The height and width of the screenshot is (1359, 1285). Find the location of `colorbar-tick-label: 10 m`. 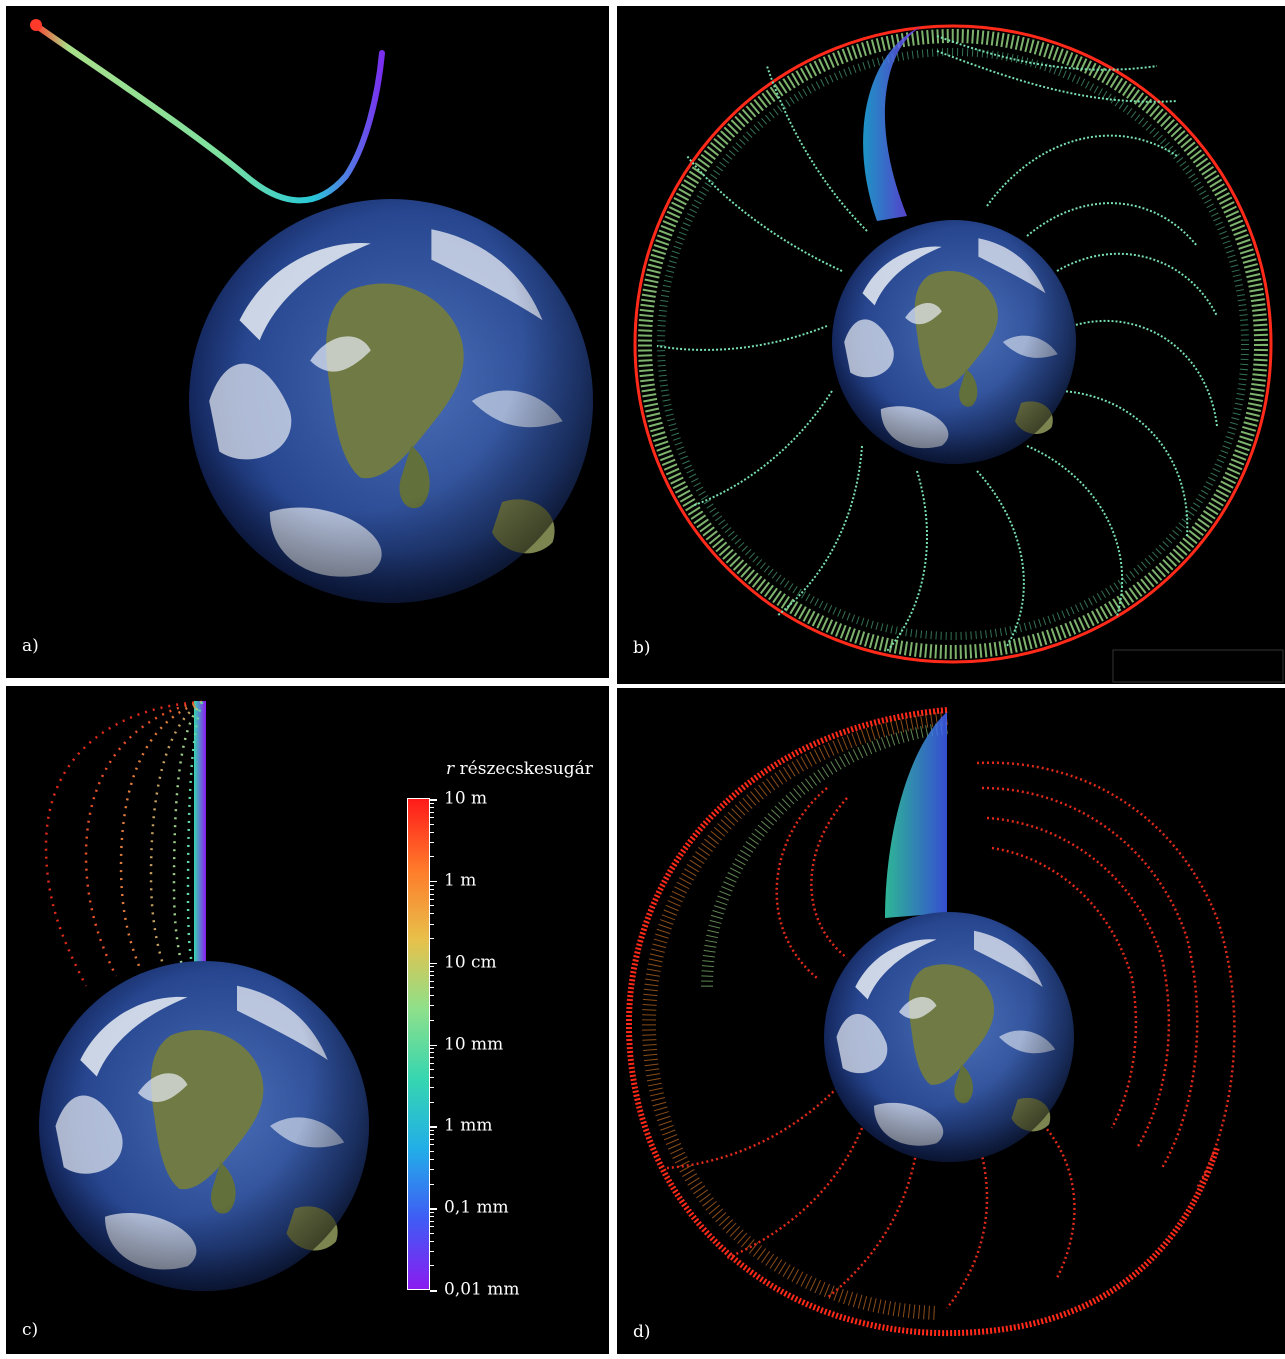

colorbar-tick-label: 10 m is located at coordinates (466, 798).